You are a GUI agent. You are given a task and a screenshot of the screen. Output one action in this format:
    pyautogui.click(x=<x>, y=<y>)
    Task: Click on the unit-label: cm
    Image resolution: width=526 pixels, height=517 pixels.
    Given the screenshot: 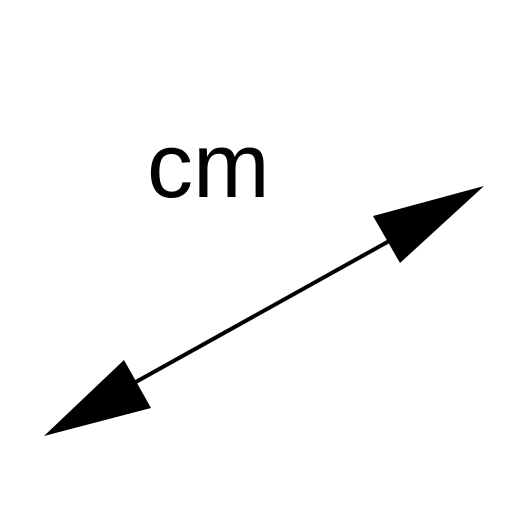 What is the action you would take?
    pyautogui.click(x=208, y=166)
    